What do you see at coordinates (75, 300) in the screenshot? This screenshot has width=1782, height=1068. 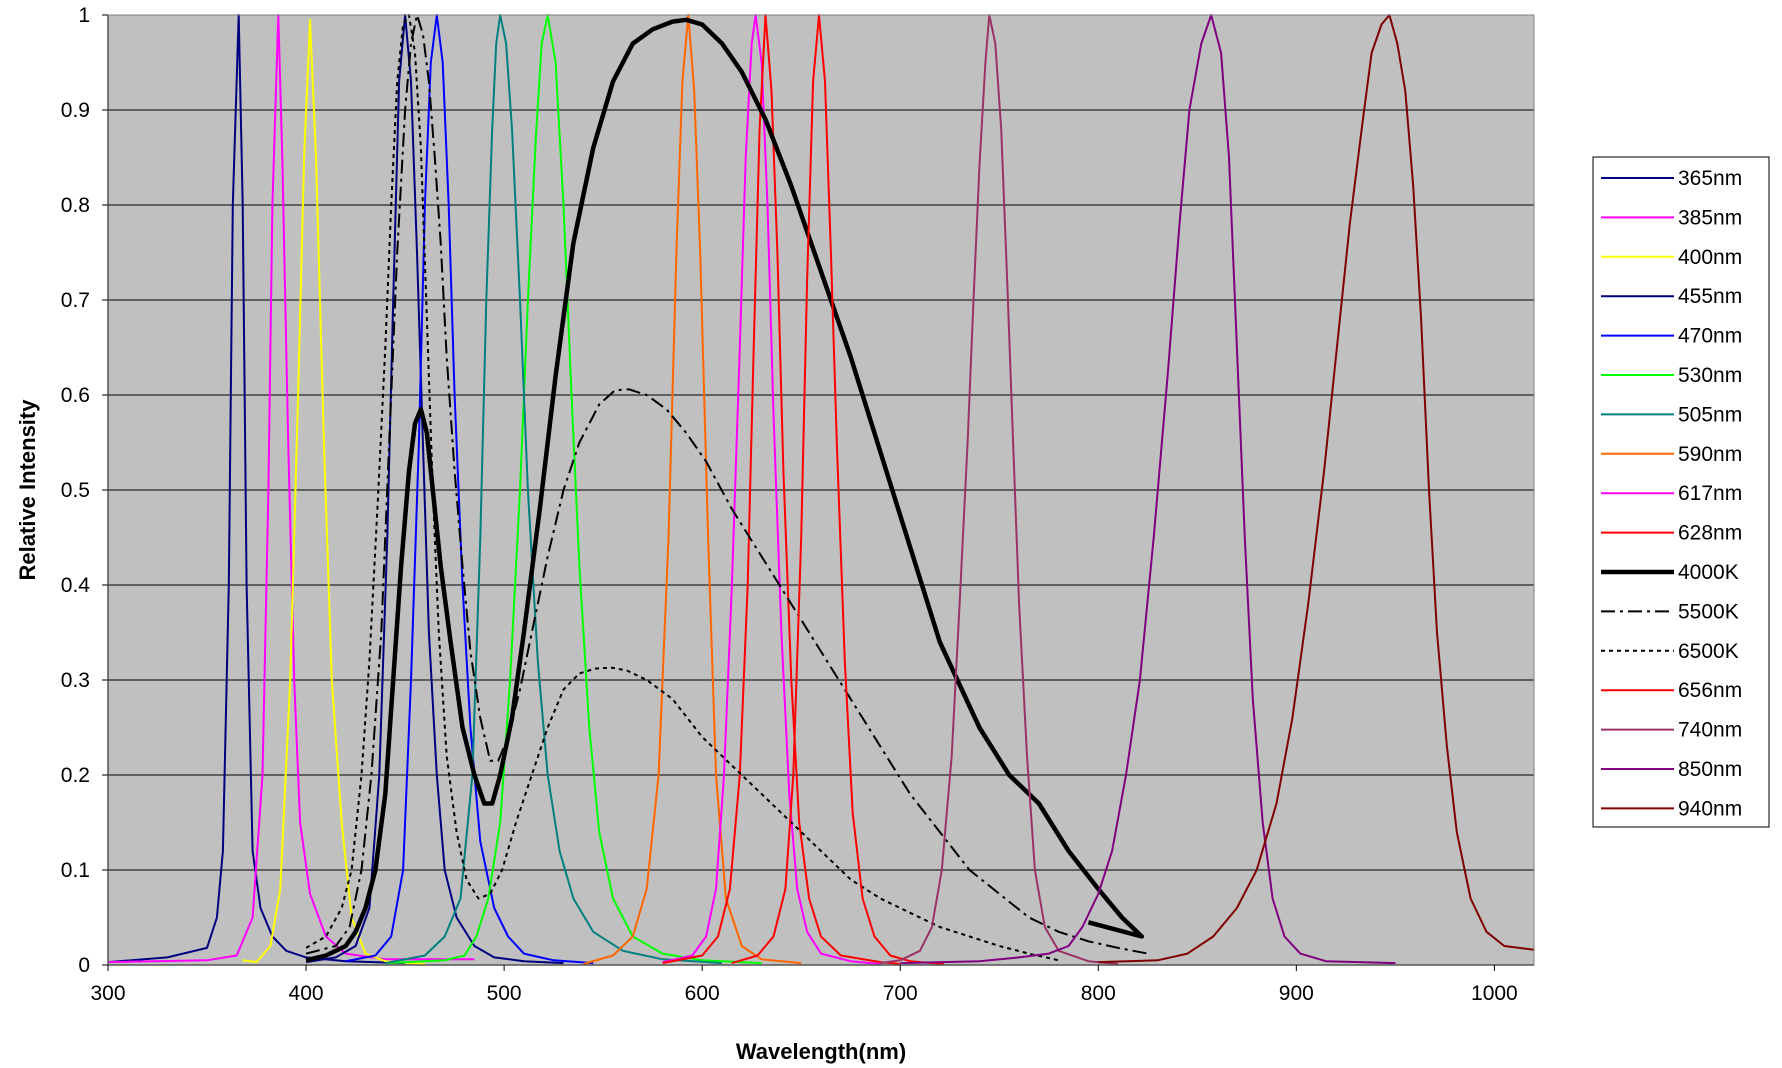 I see `y-tick-label: 0.7` at bounding box center [75, 300].